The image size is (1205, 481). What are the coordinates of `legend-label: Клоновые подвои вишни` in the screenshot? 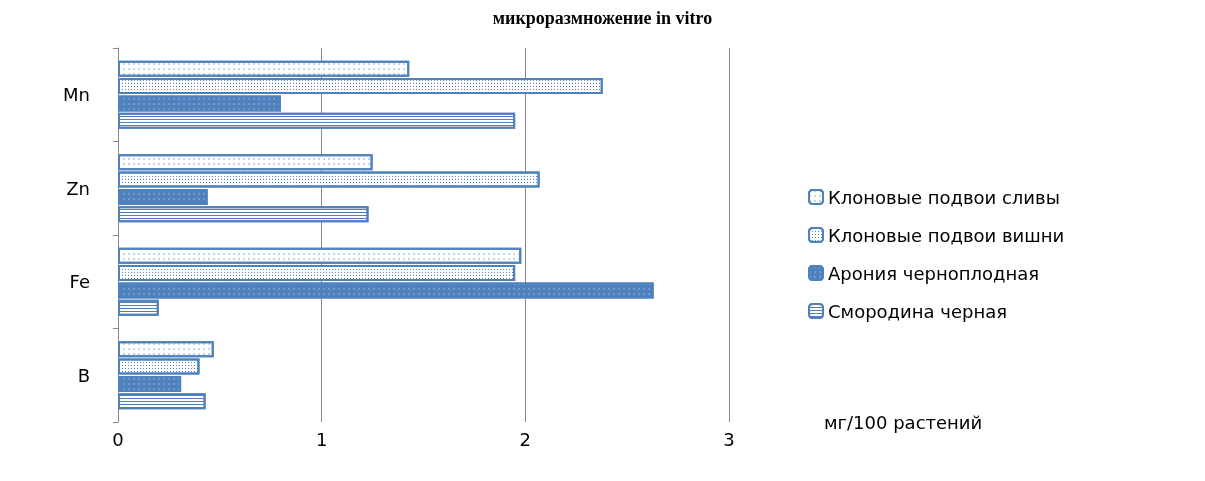 It's located at (946, 235).